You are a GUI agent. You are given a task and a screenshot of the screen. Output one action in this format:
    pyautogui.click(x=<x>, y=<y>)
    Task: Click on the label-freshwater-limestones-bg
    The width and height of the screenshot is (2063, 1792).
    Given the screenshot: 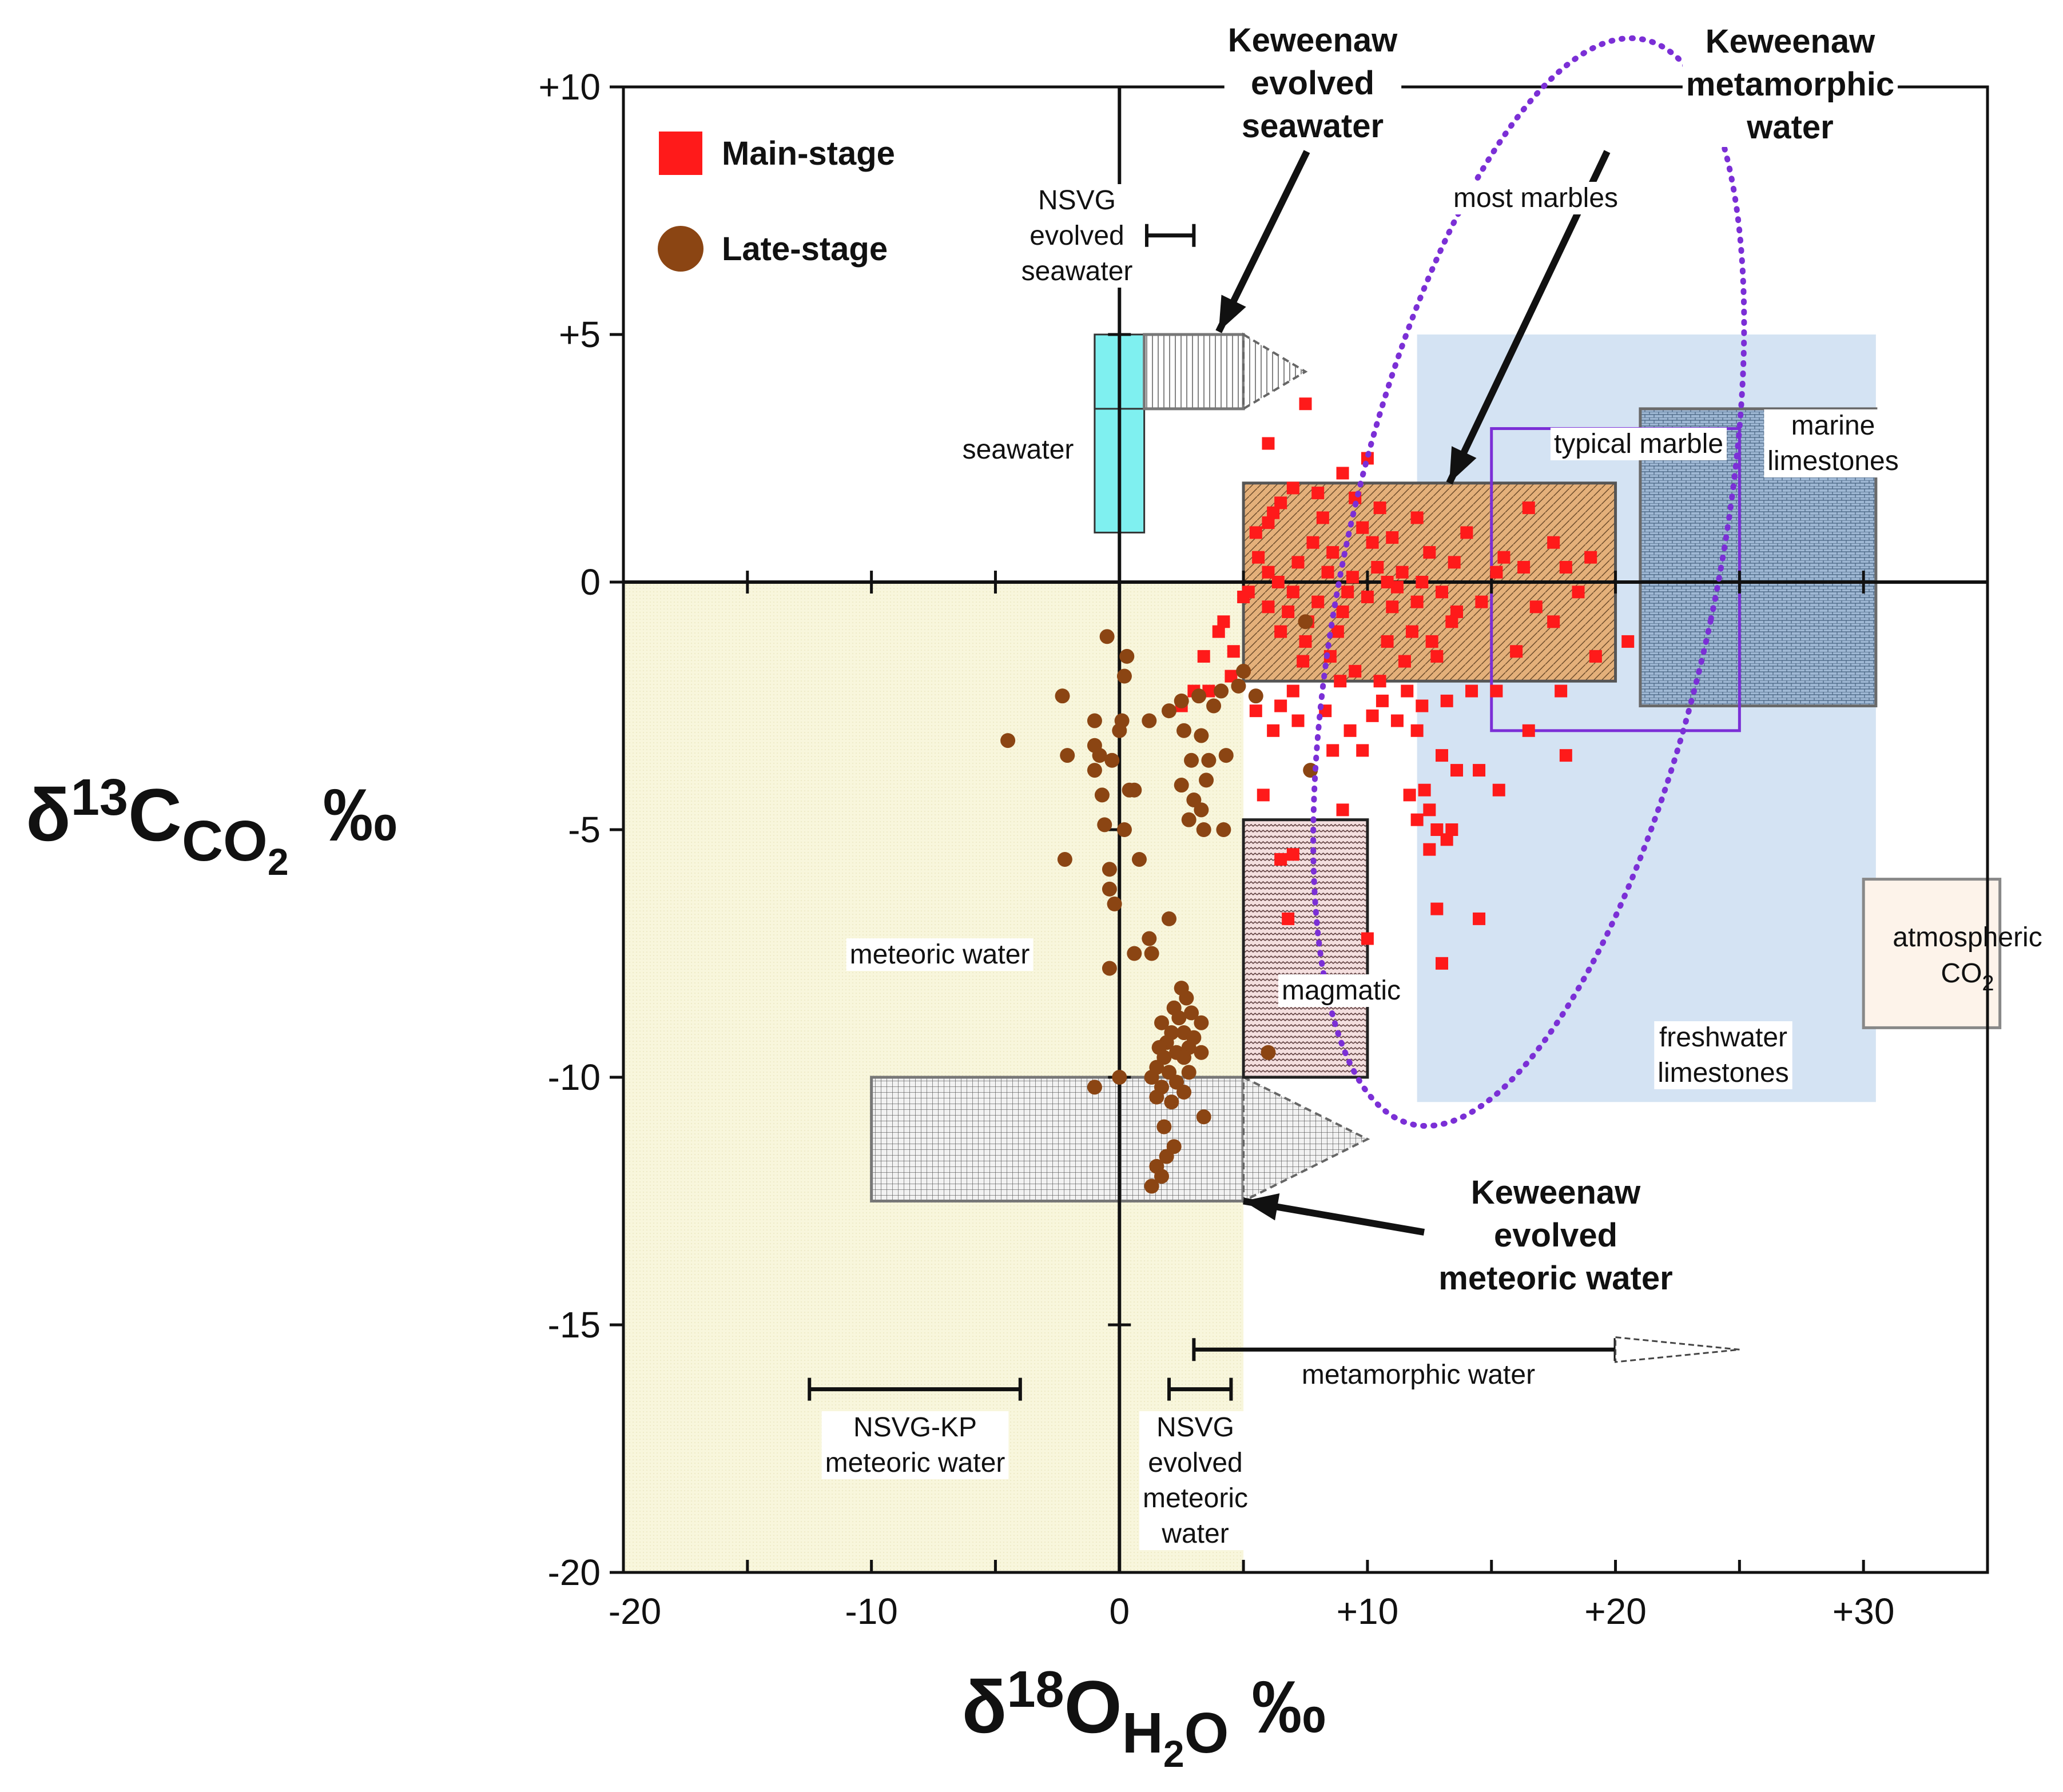 What is the action you would take?
    pyautogui.click(x=1723, y=1055)
    